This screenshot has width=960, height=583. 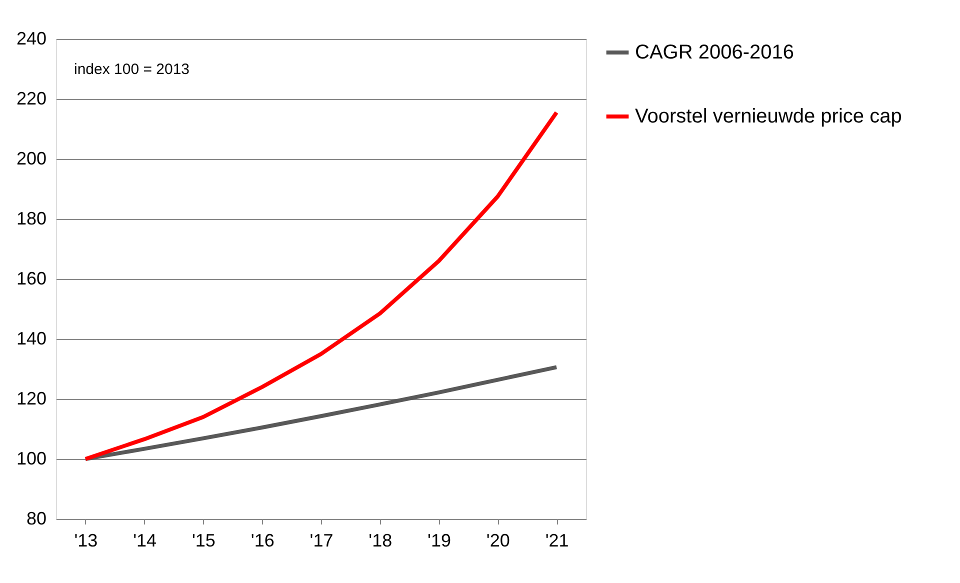 I want to click on x-tick-label: '14, so click(x=145, y=540).